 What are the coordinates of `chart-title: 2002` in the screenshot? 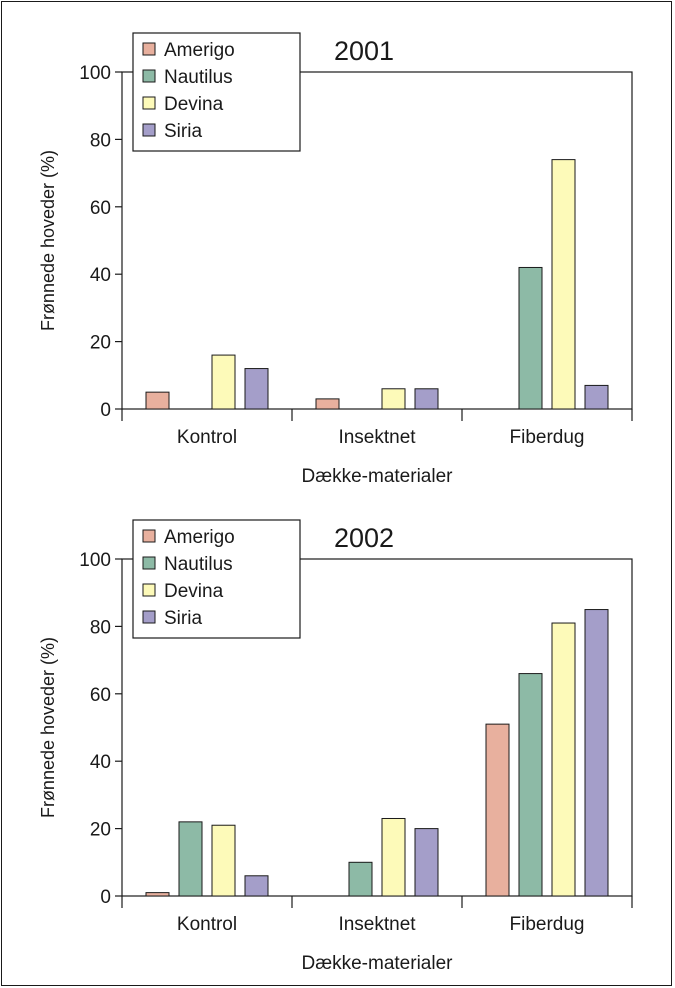 It's located at (364, 538).